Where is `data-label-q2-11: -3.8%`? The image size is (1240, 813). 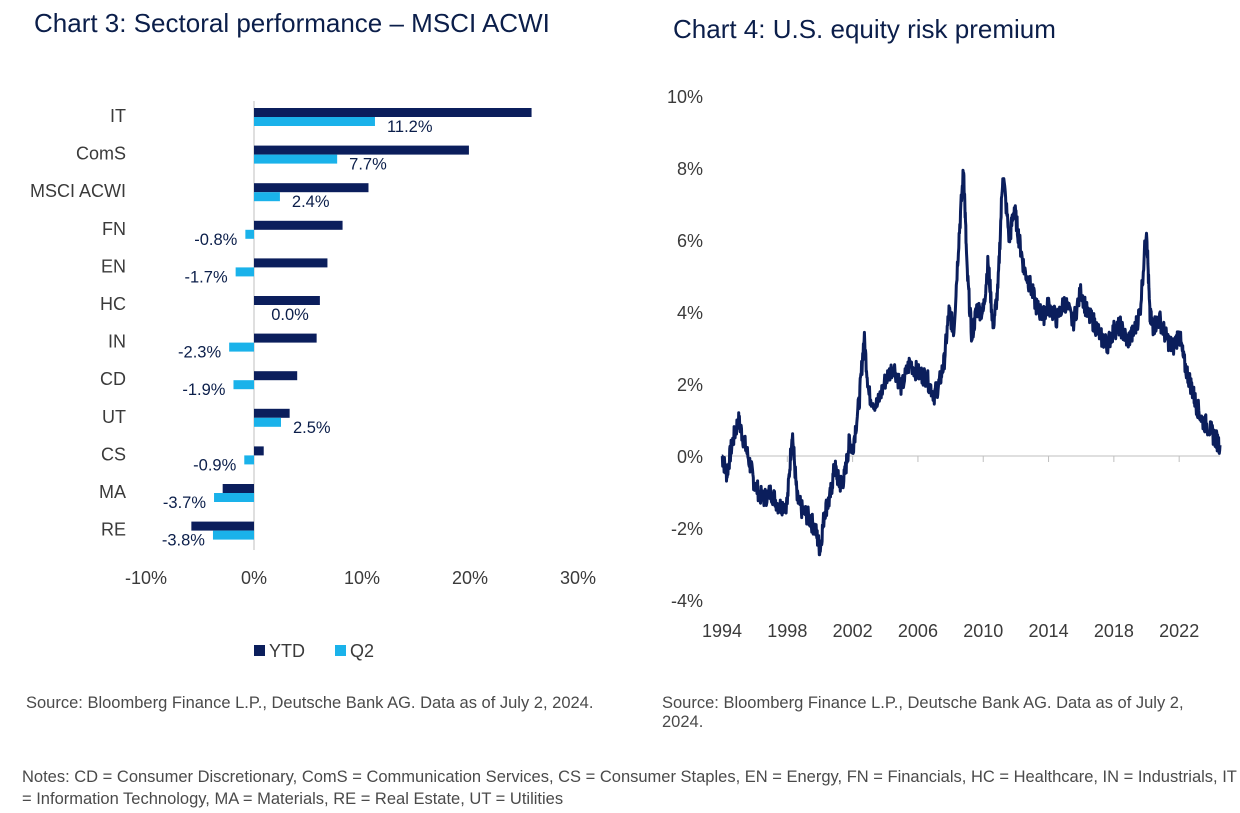 data-label-q2-11: -3.8% is located at coordinates (183, 541).